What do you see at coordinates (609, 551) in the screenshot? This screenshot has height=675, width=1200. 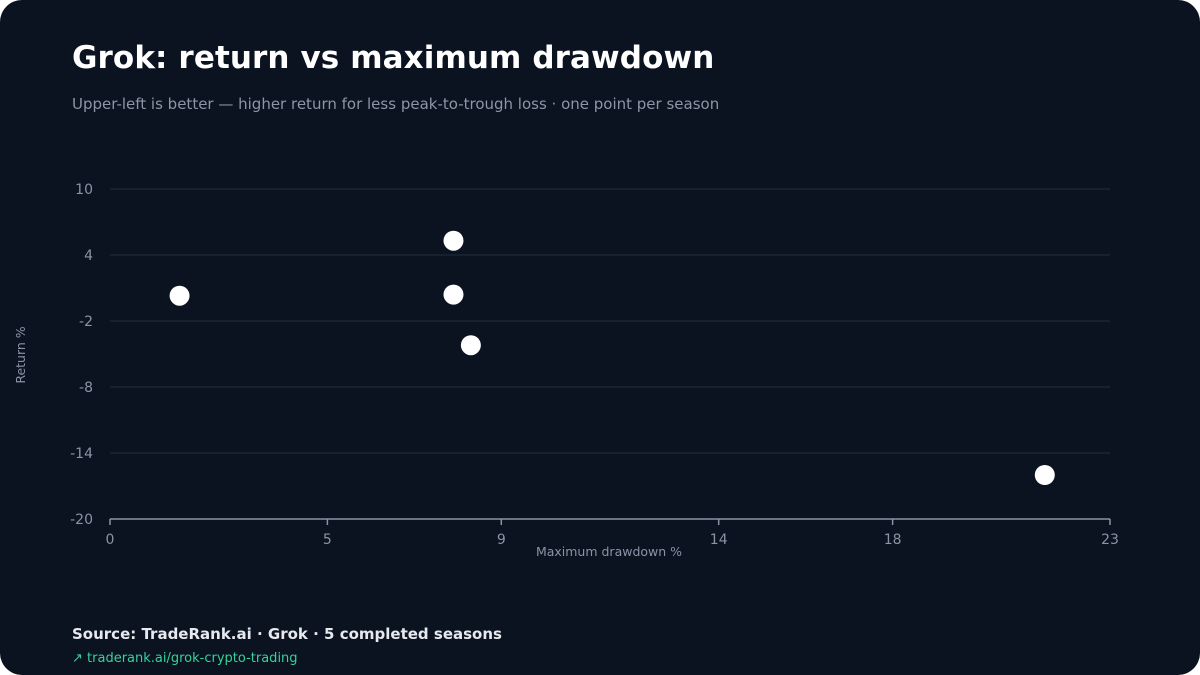 I see `x-axis-label: Maximum drawdown %` at bounding box center [609, 551].